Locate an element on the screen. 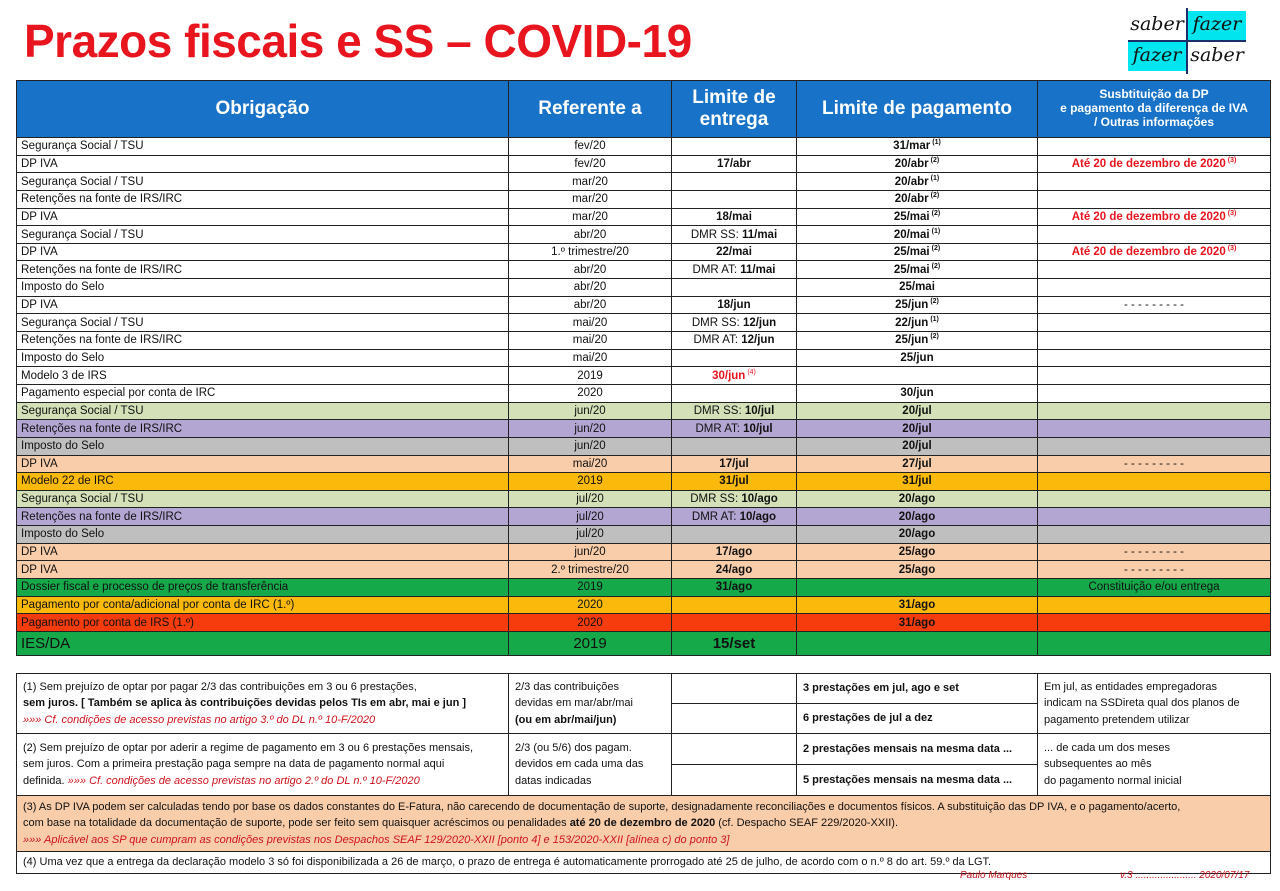  cell-text: 20/abr is located at coordinates (911, 199).